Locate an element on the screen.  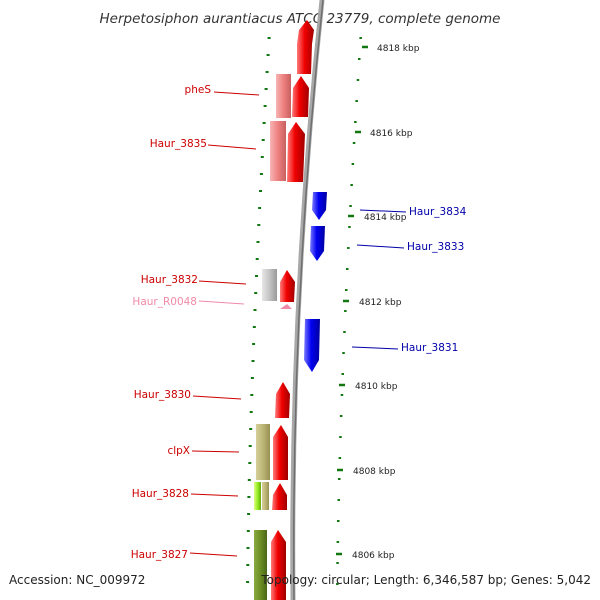
gene-label: Haur_3828 is located at coordinates (160, 494).